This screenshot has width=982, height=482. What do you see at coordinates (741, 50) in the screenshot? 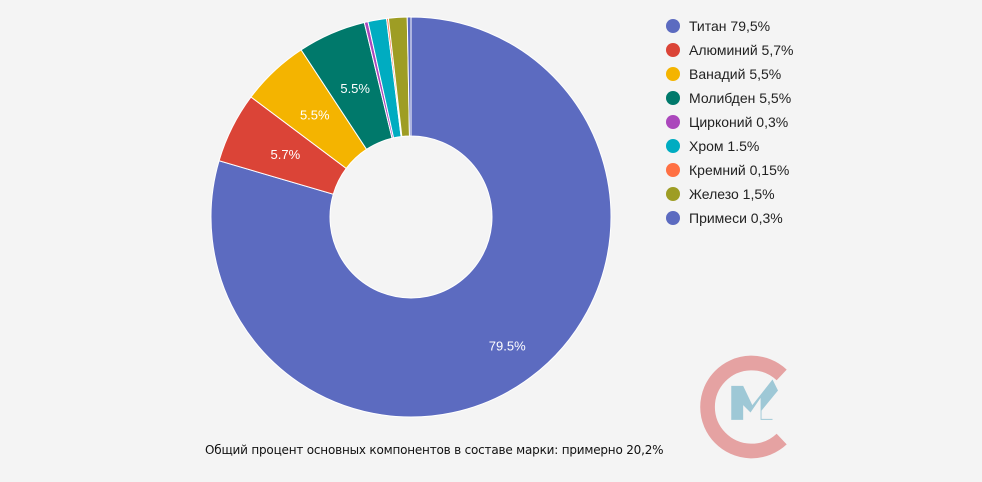
I see `legend-label: Алюминий 5,7%` at bounding box center [741, 50].